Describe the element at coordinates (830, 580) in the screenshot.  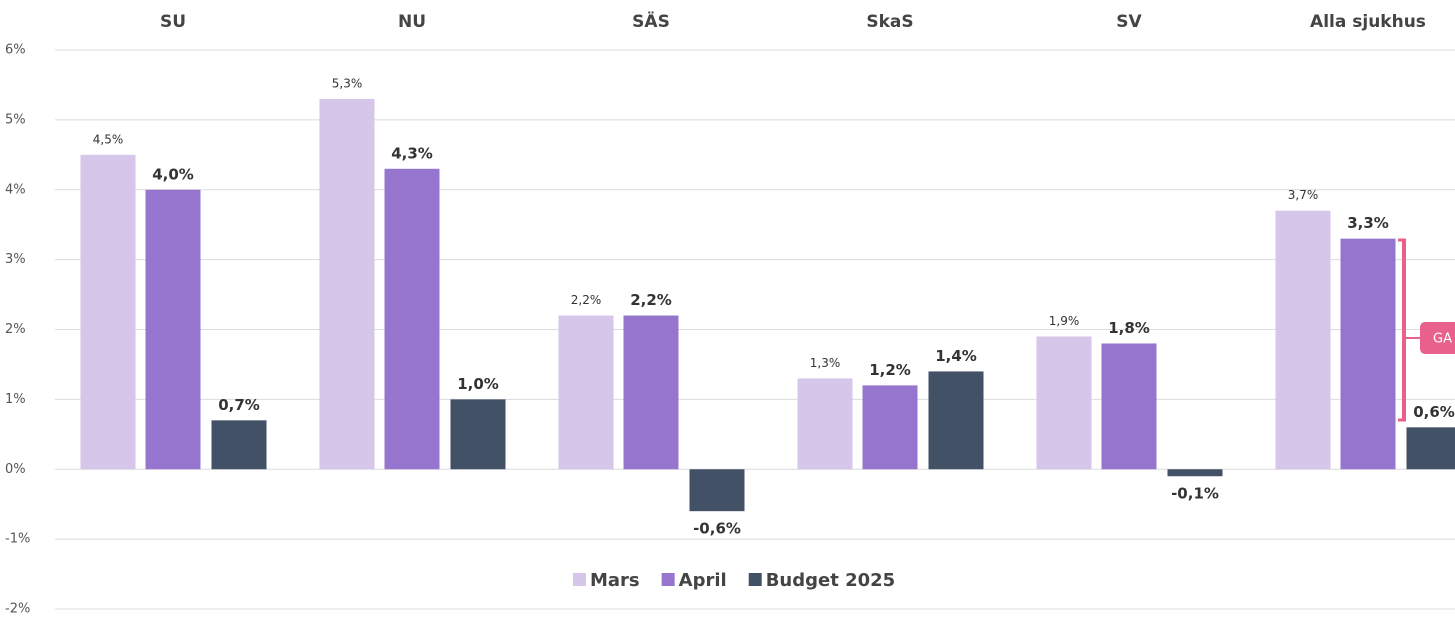
I see `legend-label: Budget 2025` at that location.